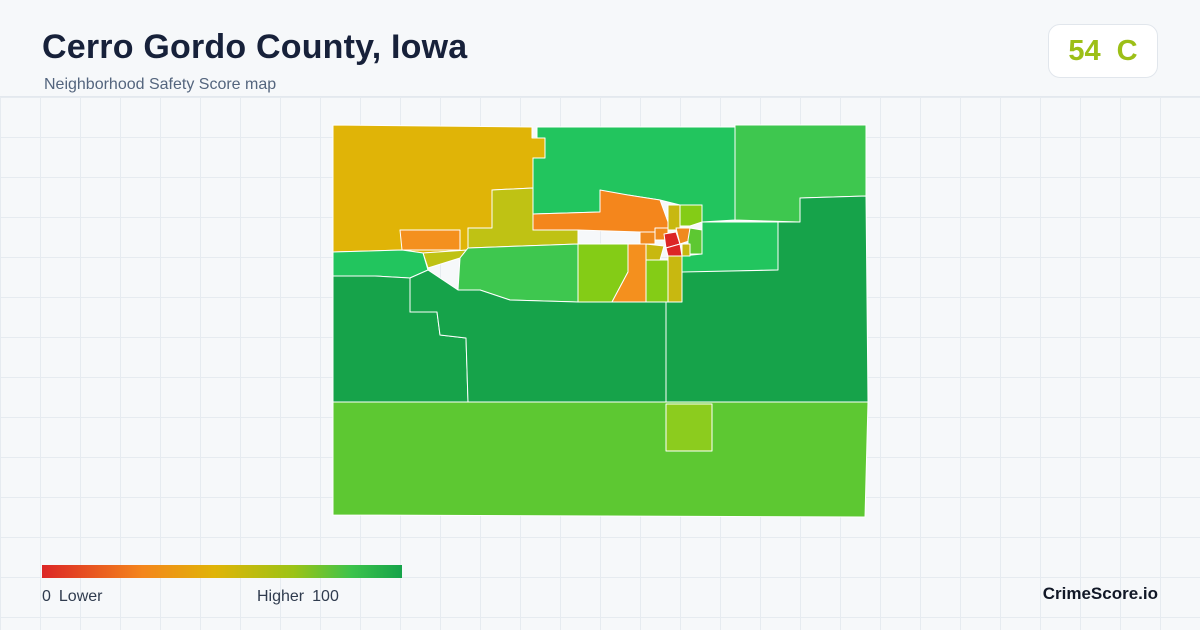 This screenshot has height=630, width=1200. What do you see at coordinates (281, 596) in the screenshot?
I see `legend-max-text: Higher` at bounding box center [281, 596].